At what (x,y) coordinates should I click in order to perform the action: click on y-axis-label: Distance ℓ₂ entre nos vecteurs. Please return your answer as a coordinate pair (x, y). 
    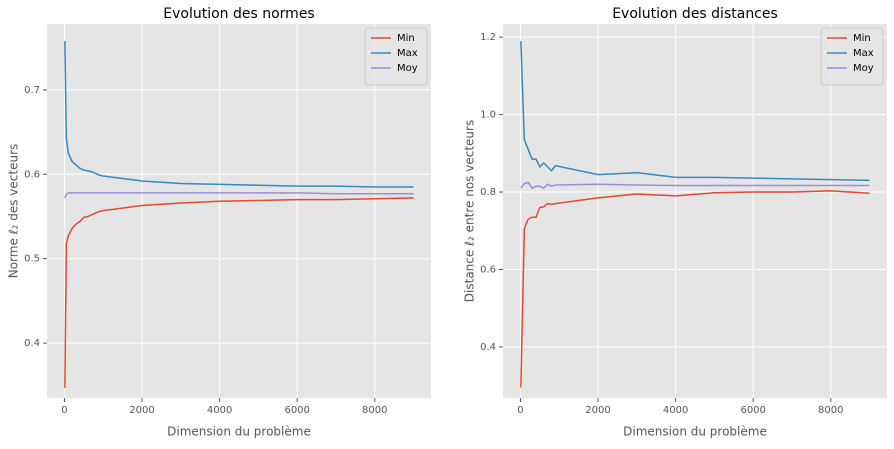
    Looking at the image, I should click on (470, 211).